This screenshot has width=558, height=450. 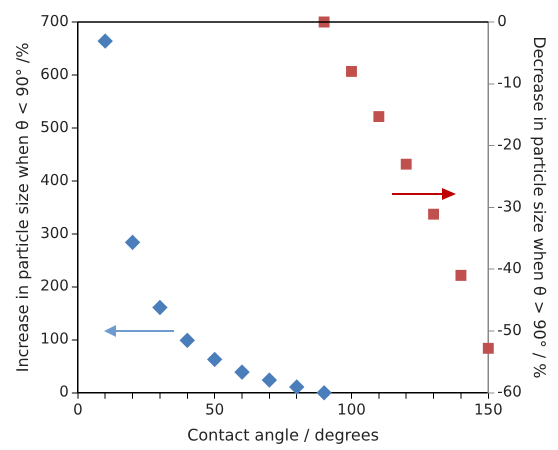 I want to click on y2-tick-label: 0, so click(x=502, y=21).